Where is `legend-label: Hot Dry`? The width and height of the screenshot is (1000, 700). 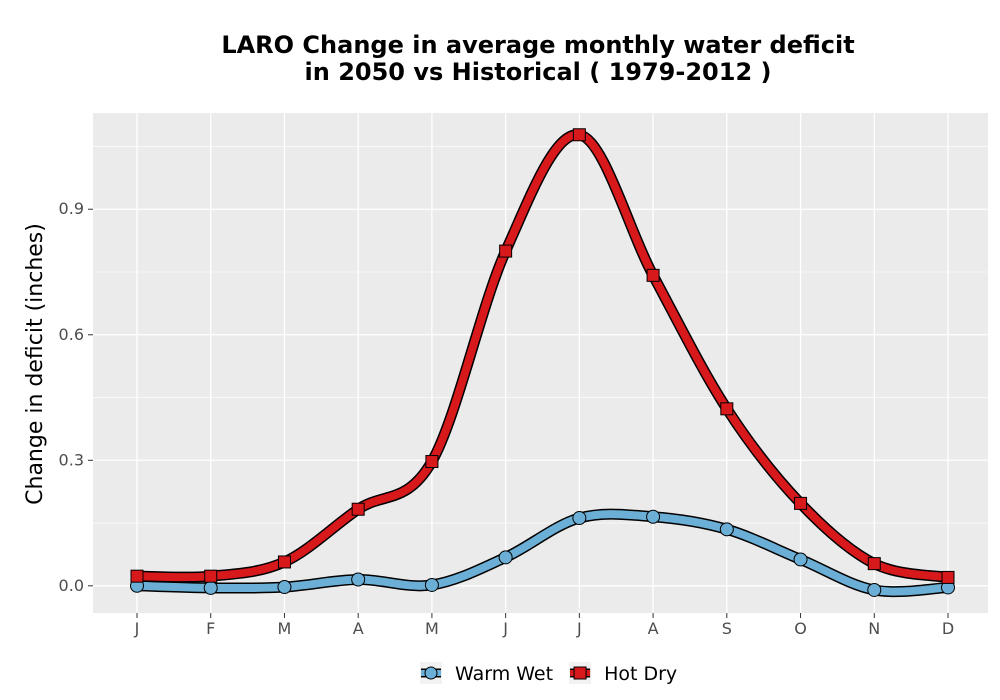
legend-label: Hot Dry is located at coordinates (640, 674).